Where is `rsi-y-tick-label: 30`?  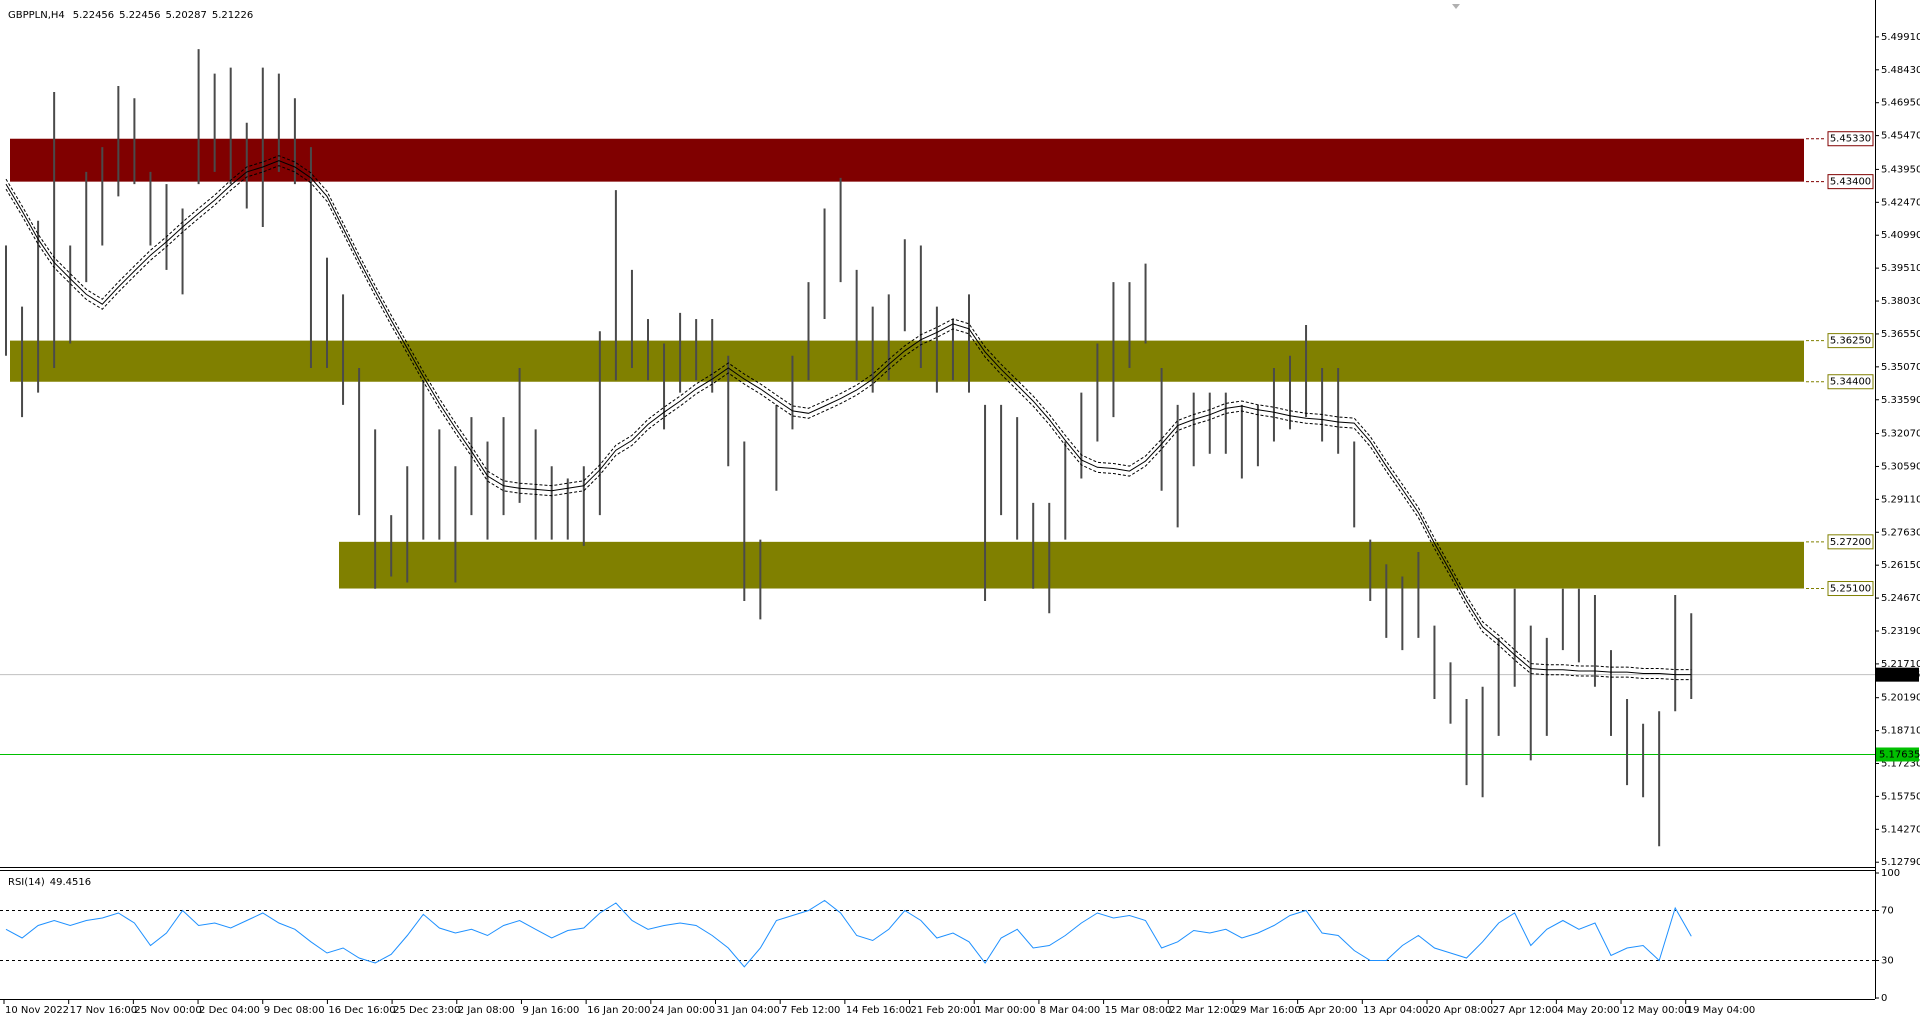 rsi-y-tick-label: 30 is located at coordinates (1887, 961).